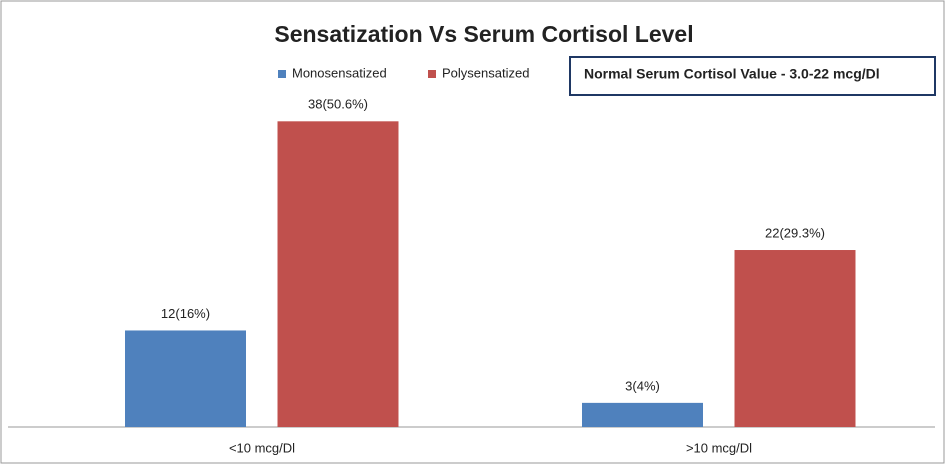  I want to click on legend-label: Monosensatized, so click(339, 72).